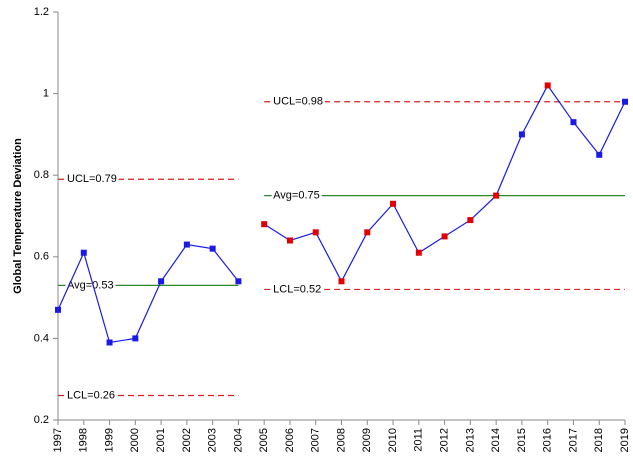 The image size is (633, 460). Describe the element at coordinates (161, 440) in the screenshot. I see `x-tick-label: 2001` at that location.